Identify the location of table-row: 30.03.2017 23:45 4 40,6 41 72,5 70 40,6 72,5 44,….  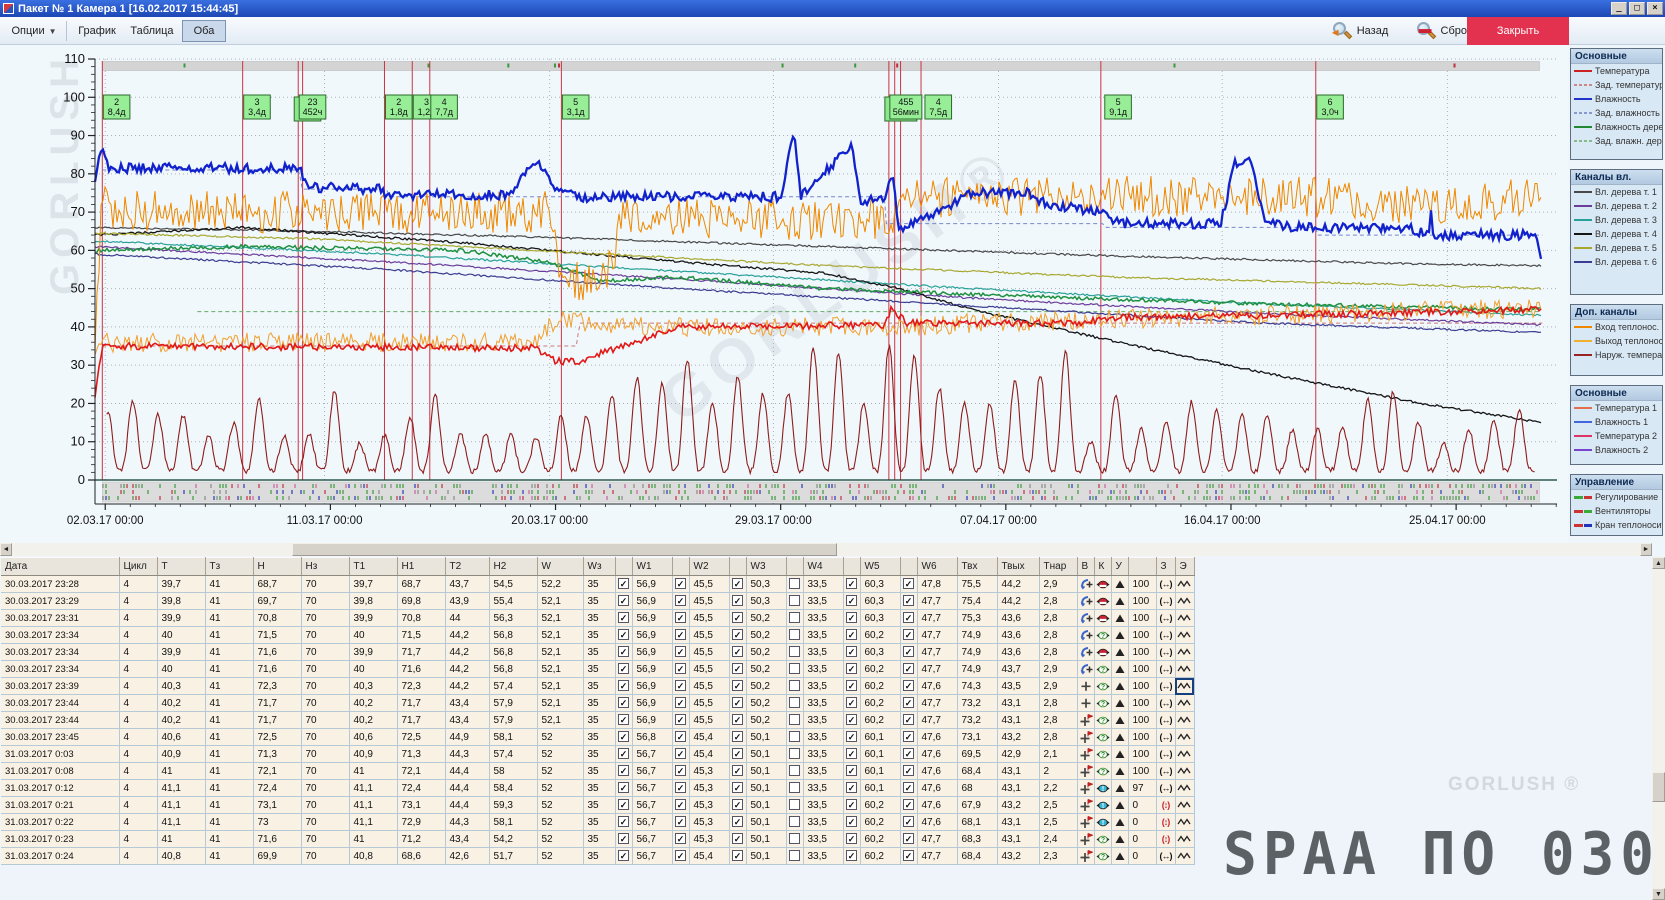
(598, 737).